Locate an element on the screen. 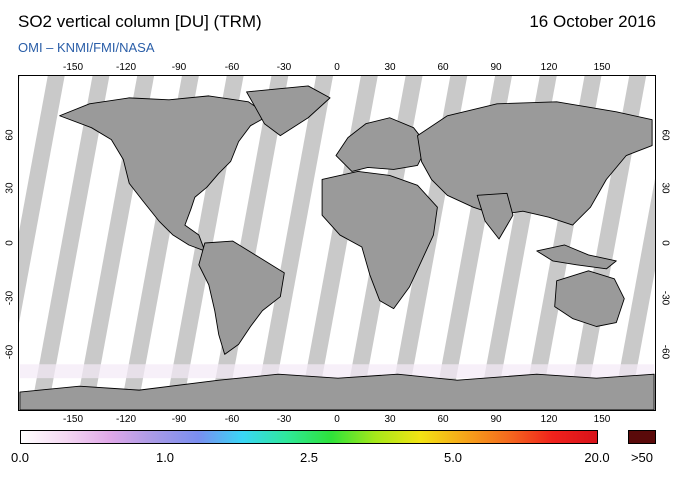  lon-tick-top: -90 is located at coordinates (179, 67).